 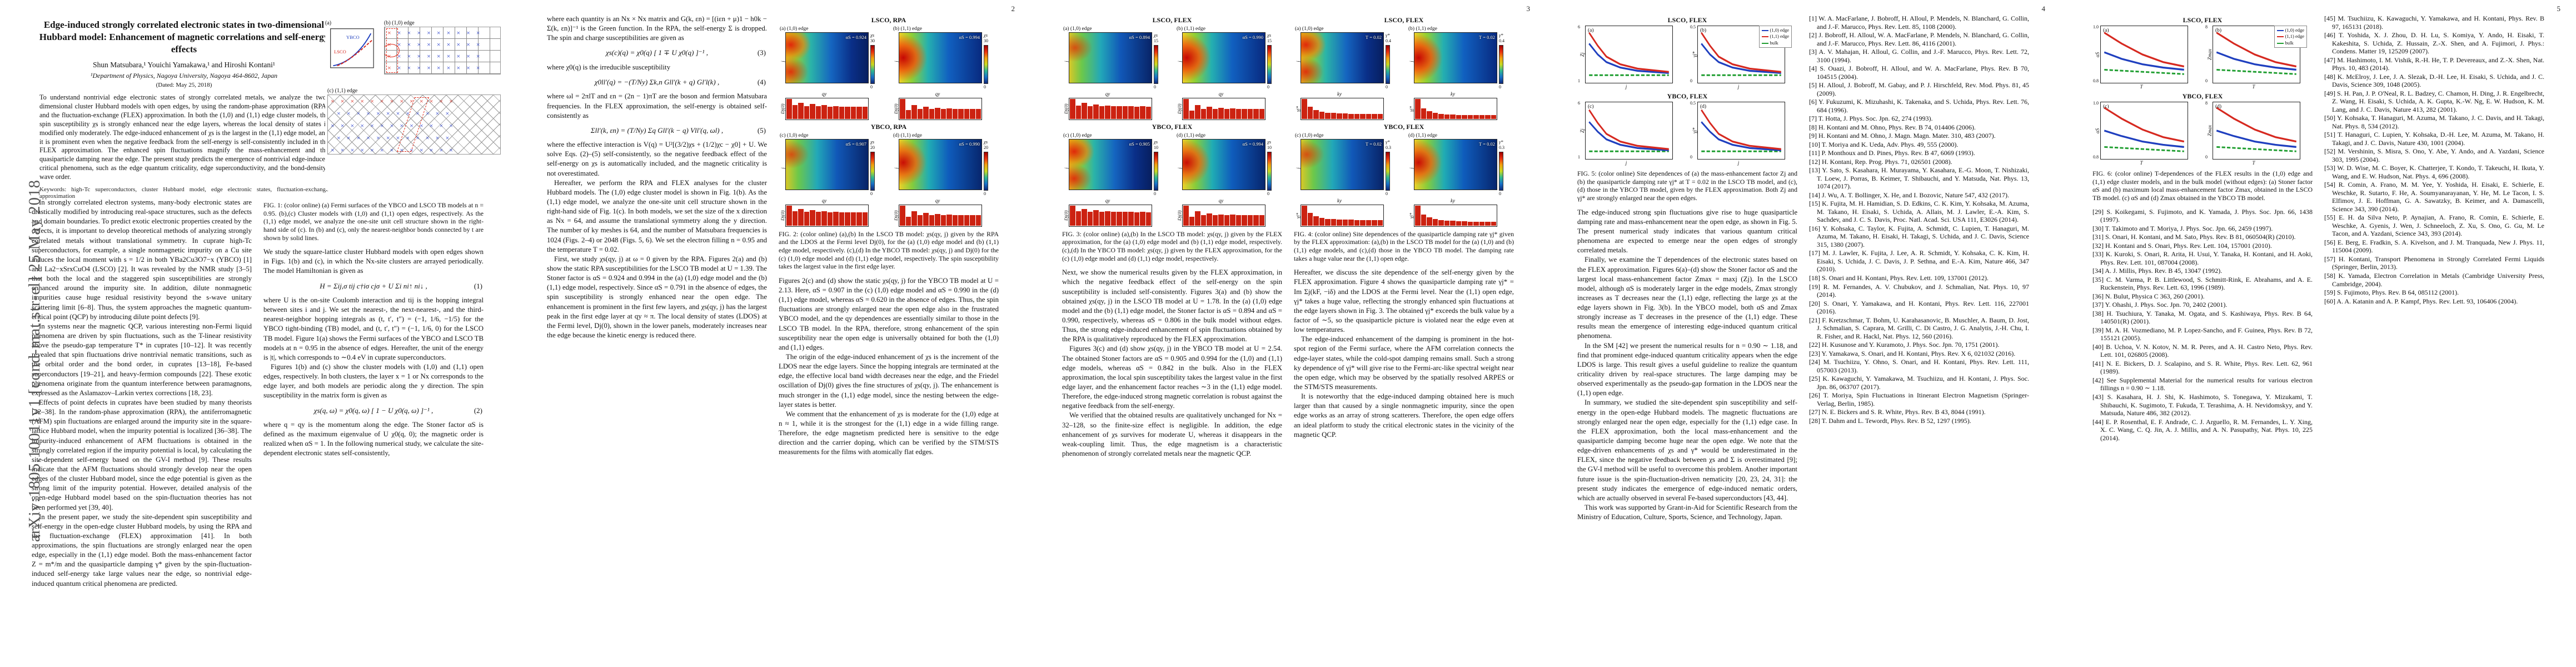 I want to click on figure-group-title: LSCO, FLEX, so click(x=1404, y=20).